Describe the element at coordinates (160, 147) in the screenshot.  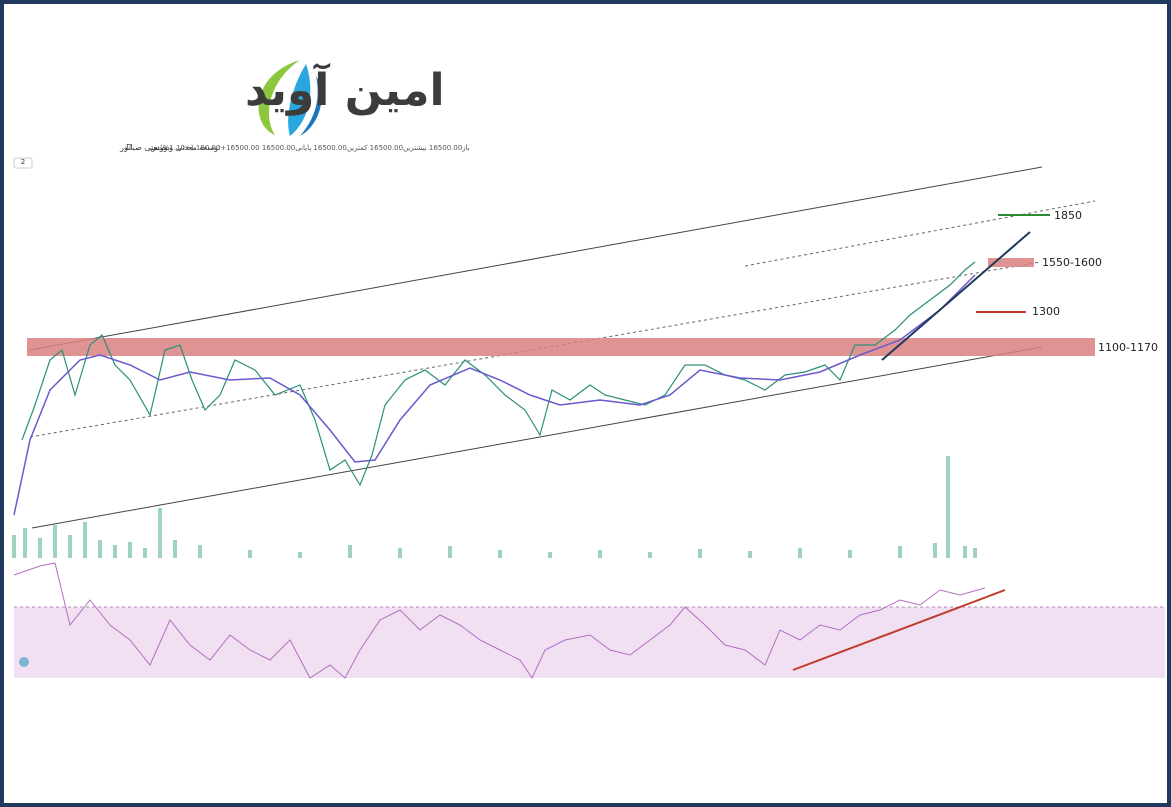
I see `exchange: بورس` at that location.